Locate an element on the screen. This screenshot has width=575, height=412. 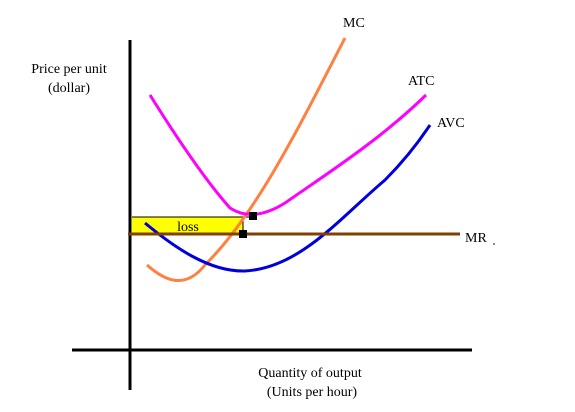
mc-mr-intersection-marker is located at coordinates (243, 234).